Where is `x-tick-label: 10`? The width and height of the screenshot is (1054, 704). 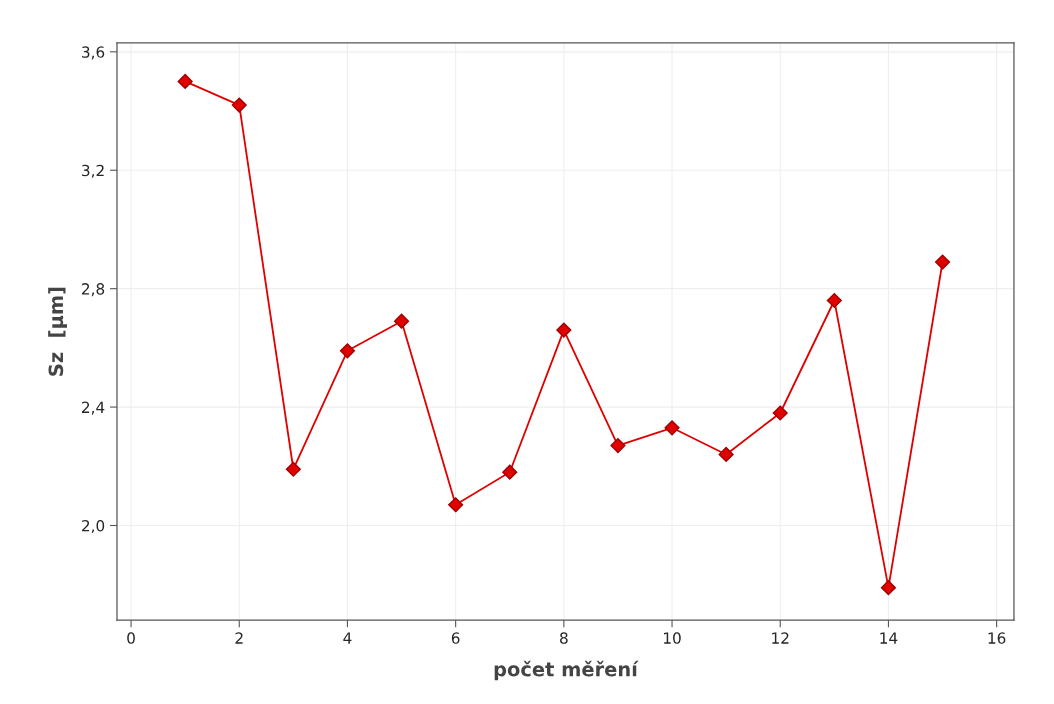
x-tick-label: 10 is located at coordinates (672, 638).